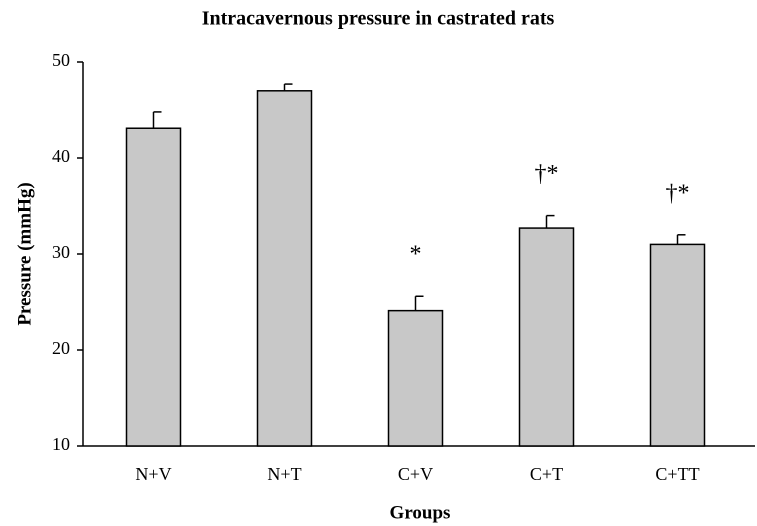  I want to click on x-tick-label: C+V, so click(415, 474).